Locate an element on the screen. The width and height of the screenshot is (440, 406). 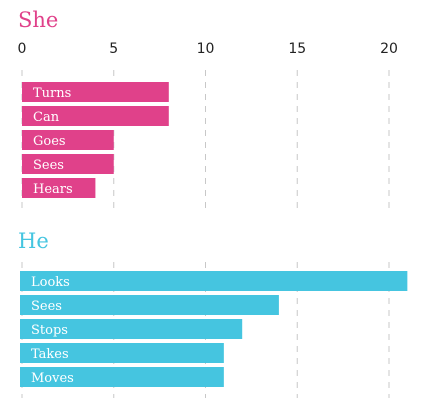
bars-she: Turns Can Goes Sees Hears is located at coordinates (95, 140).